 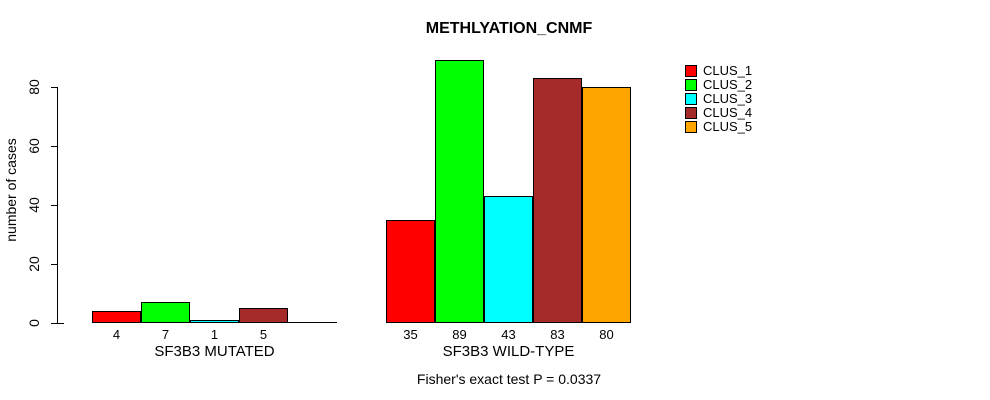 What do you see at coordinates (728, 126) in the screenshot?
I see `legend-label: CLUS_5` at bounding box center [728, 126].